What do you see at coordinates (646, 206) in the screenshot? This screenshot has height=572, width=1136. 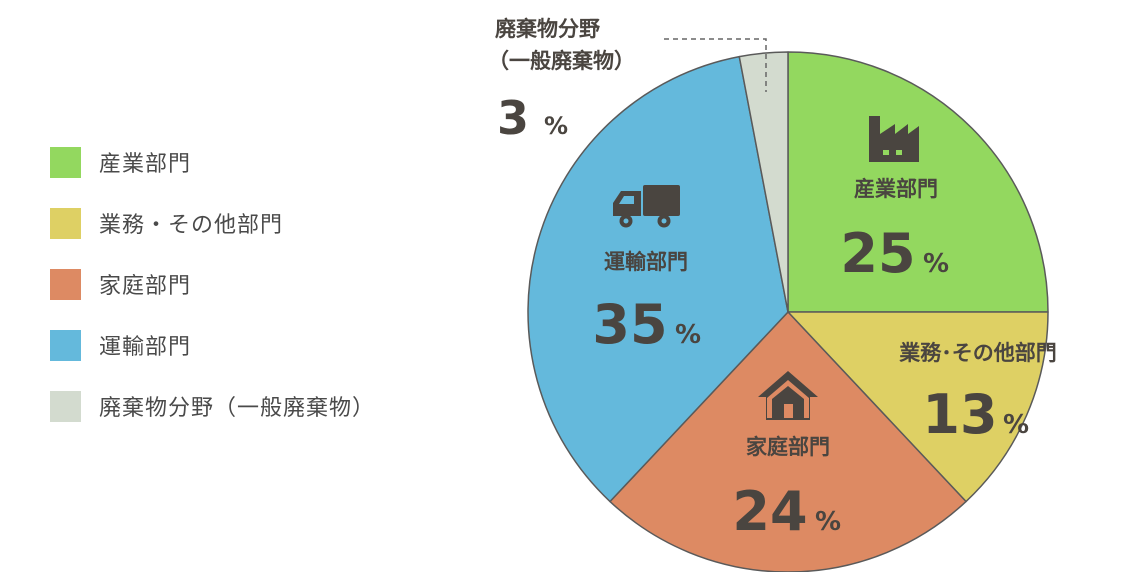 I see `truck-icon` at bounding box center [646, 206].